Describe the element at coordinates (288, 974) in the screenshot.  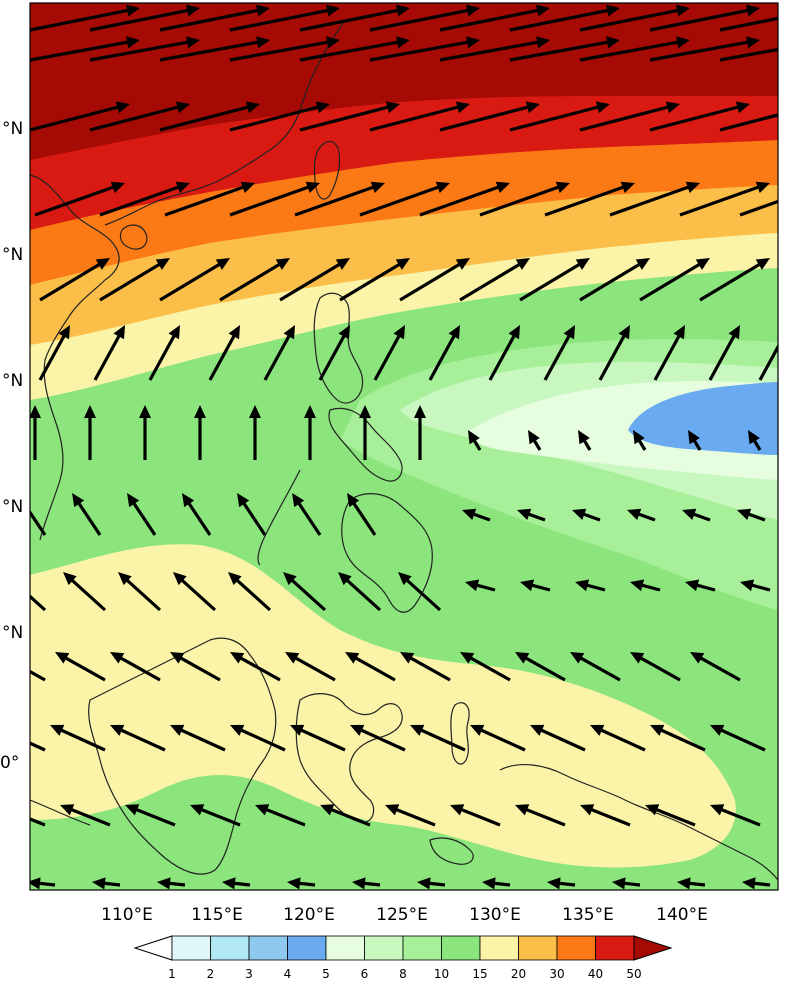
I see `colorbar-tick-label: 4` at that location.